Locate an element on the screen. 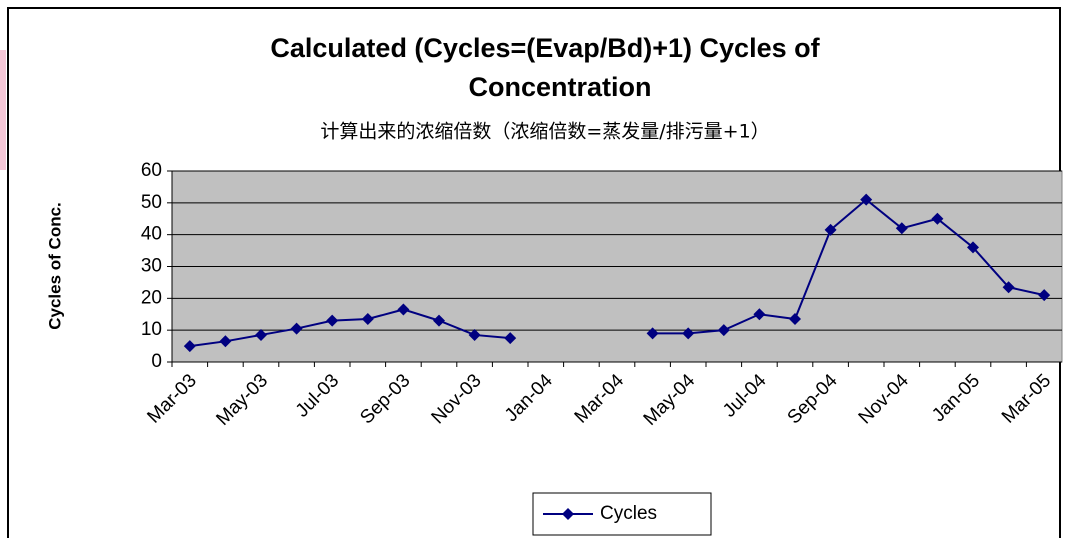  y-axis-label: Cycles of Conc. is located at coordinates (54, 266).